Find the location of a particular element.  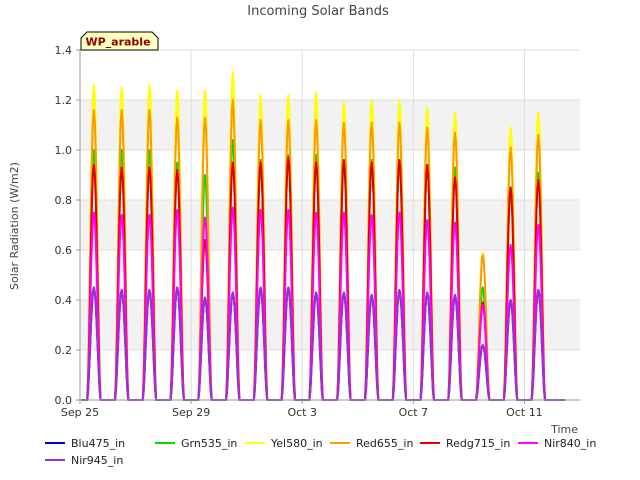

legend-item-blu475-in: Blu475_in is located at coordinates (85, 443).